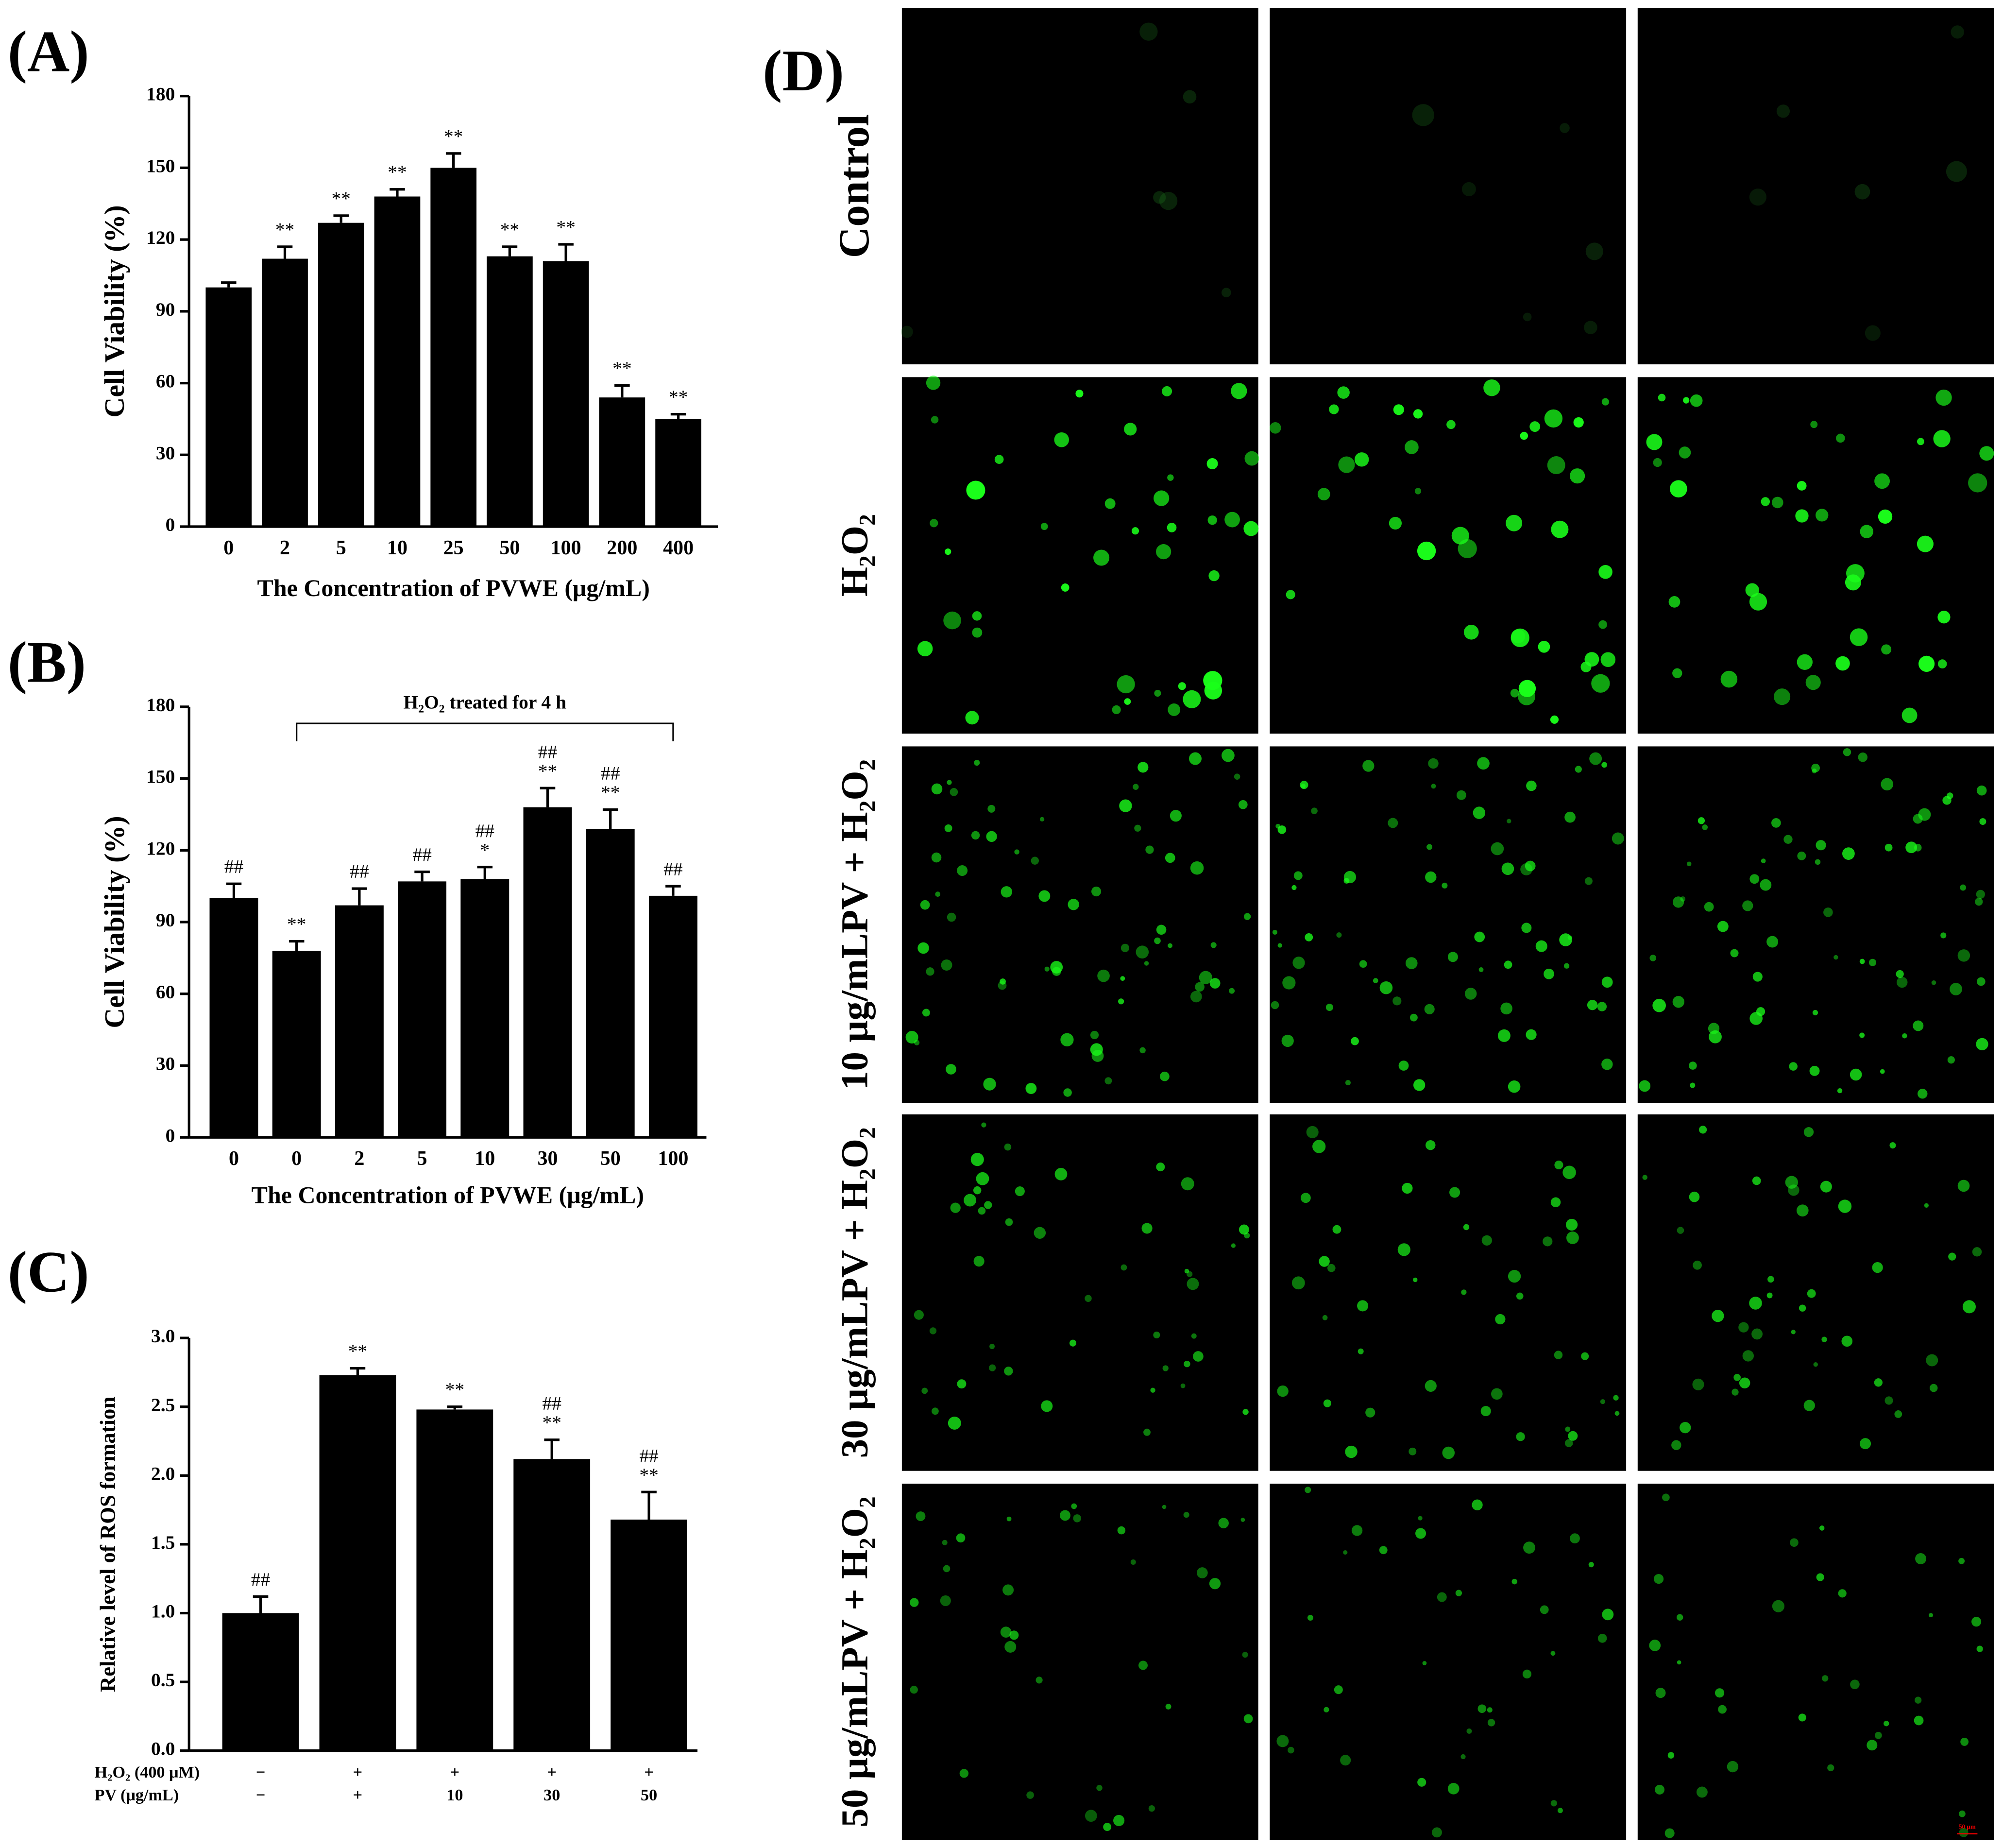 This screenshot has height=1848, width=2003. I want to click on row-cell: +, so click(357, 1772).